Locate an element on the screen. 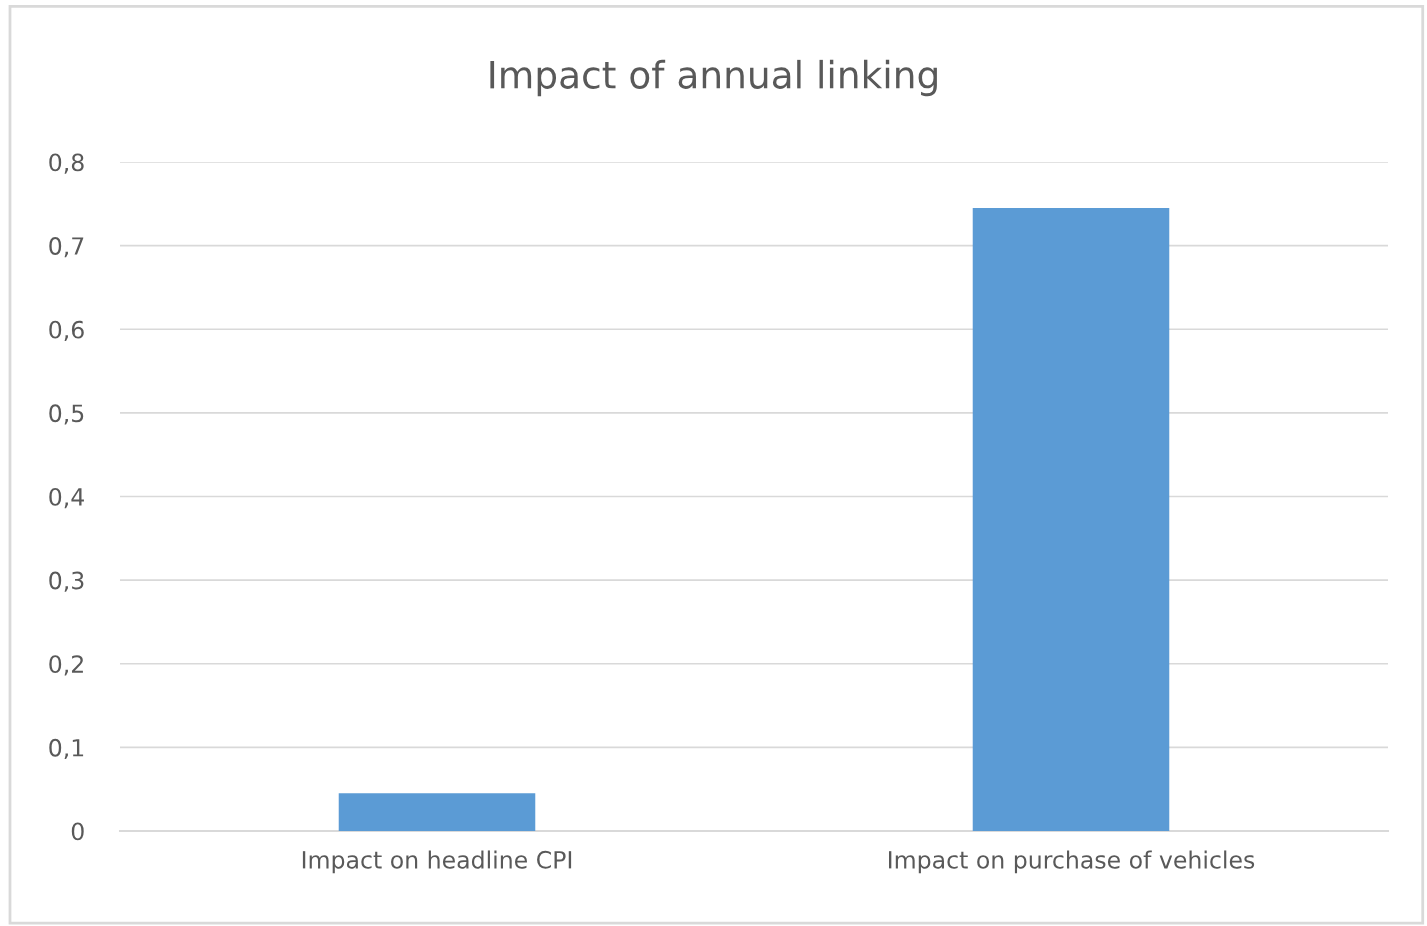  y-tick-label: 0,5 is located at coordinates (66, 414).